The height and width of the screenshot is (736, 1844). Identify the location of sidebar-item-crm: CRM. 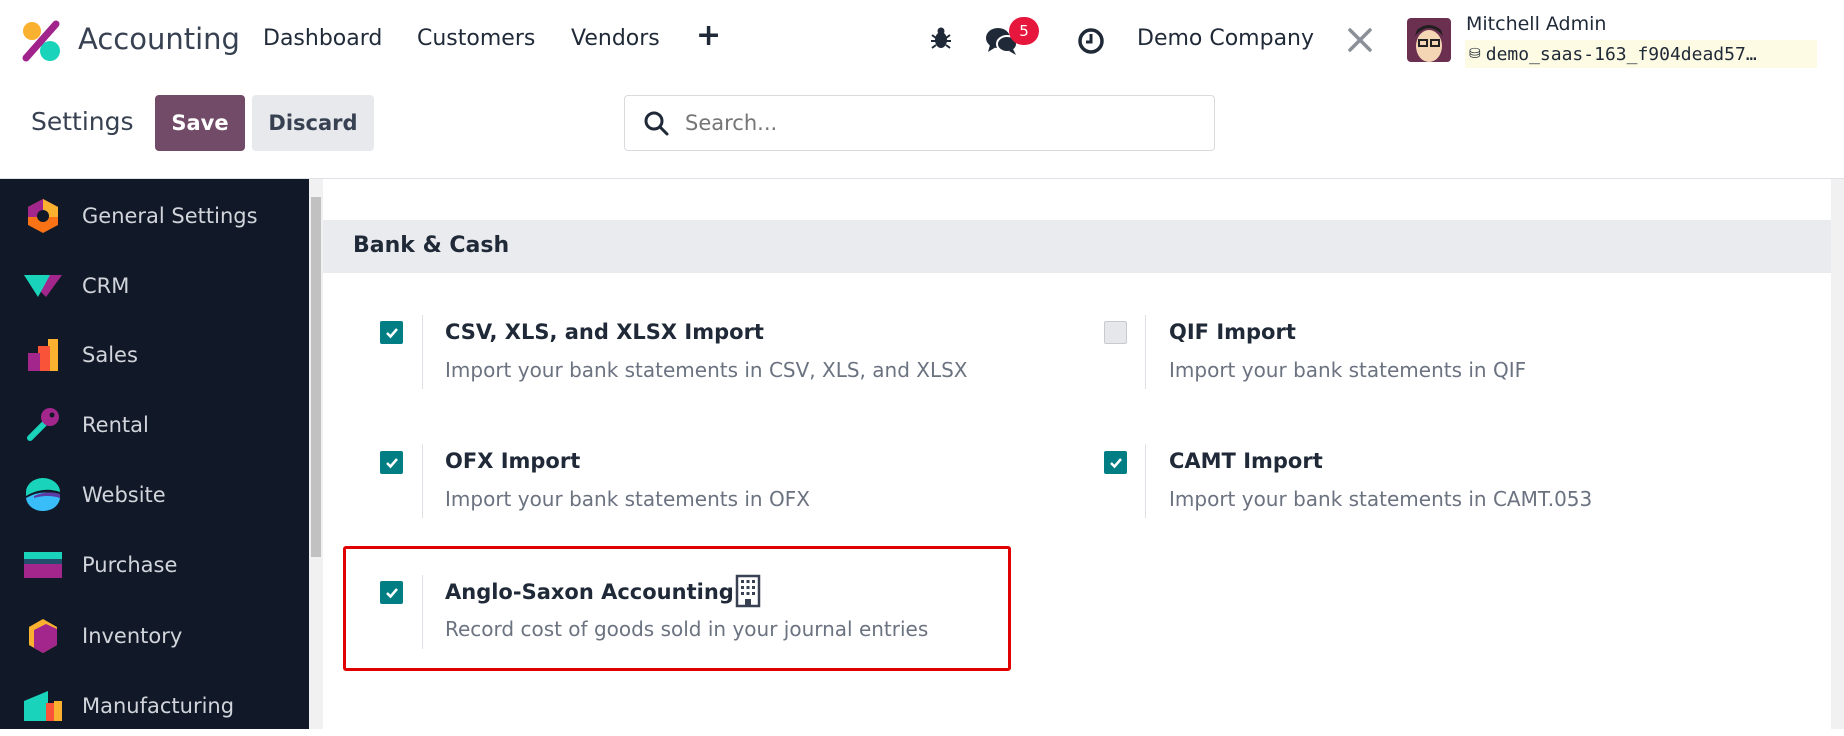
(154, 286).